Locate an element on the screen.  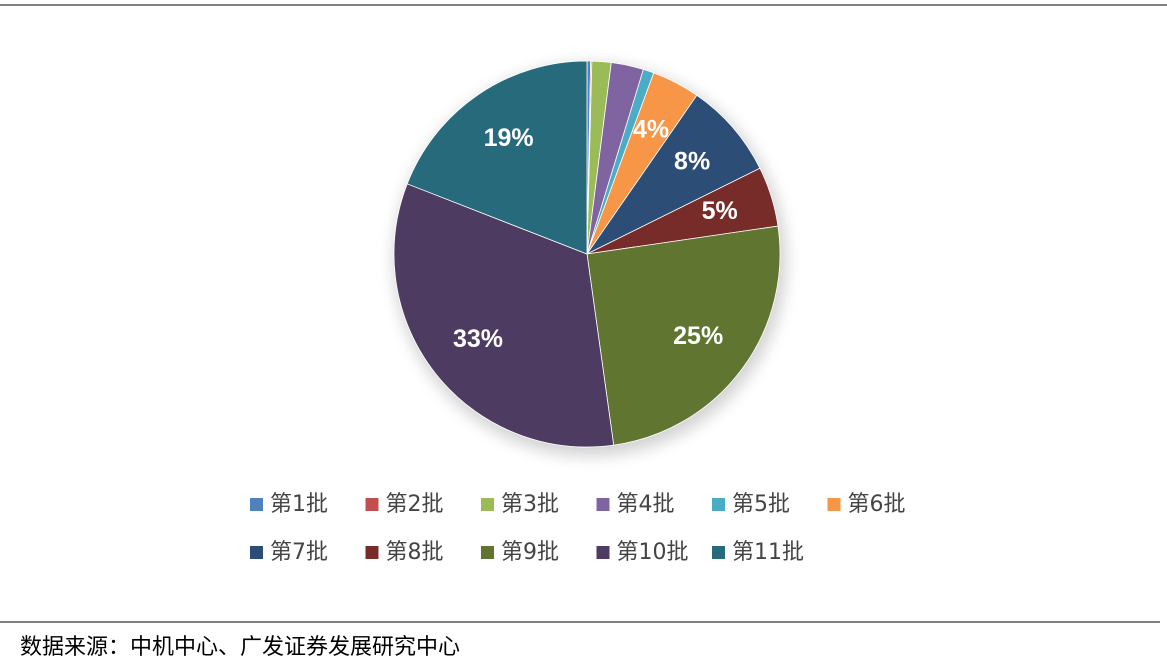
legend-label: 第2批 is located at coordinates (415, 504).